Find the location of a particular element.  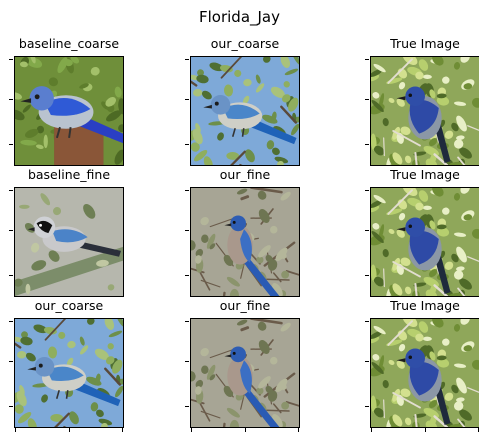

figure-title: Florida_Jay is located at coordinates (239, 17).